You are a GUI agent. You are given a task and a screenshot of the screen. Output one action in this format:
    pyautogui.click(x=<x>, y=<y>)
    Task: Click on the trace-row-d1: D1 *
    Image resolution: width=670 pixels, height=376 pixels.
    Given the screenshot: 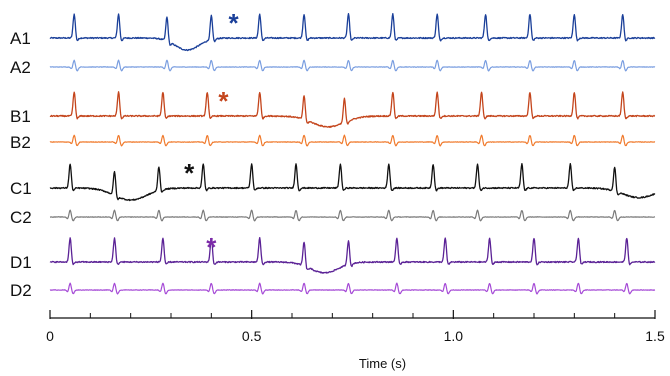 What is the action you would take?
    pyautogui.click(x=333, y=253)
    